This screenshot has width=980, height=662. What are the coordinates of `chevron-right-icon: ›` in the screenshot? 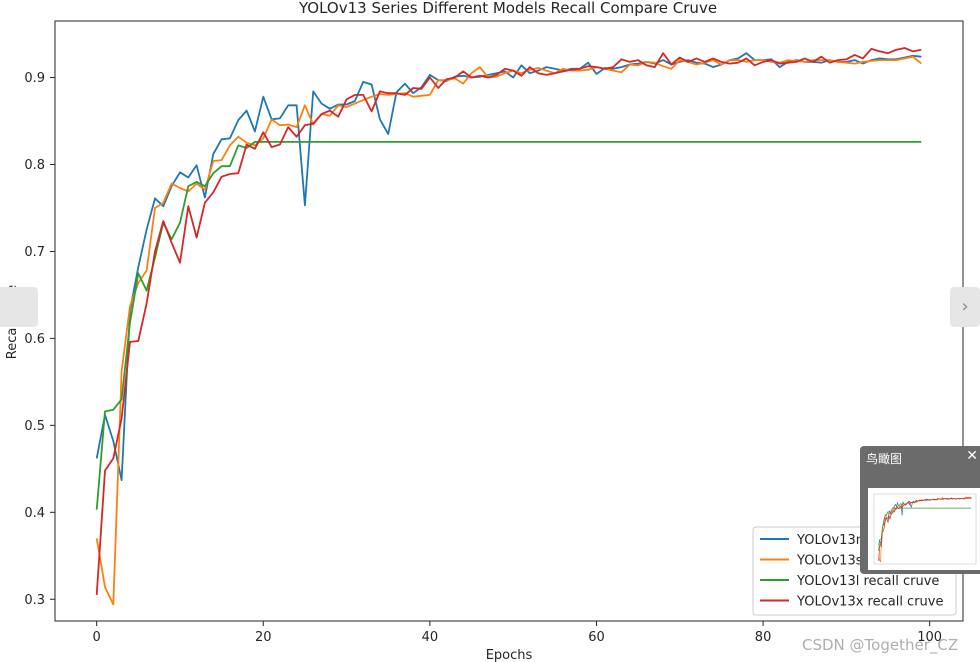 It's located at (965, 306).